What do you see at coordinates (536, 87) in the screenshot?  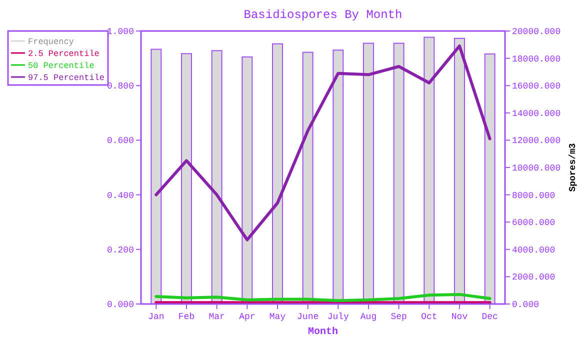 I see `y2-tick-label: 16000.000` at bounding box center [536, 87].